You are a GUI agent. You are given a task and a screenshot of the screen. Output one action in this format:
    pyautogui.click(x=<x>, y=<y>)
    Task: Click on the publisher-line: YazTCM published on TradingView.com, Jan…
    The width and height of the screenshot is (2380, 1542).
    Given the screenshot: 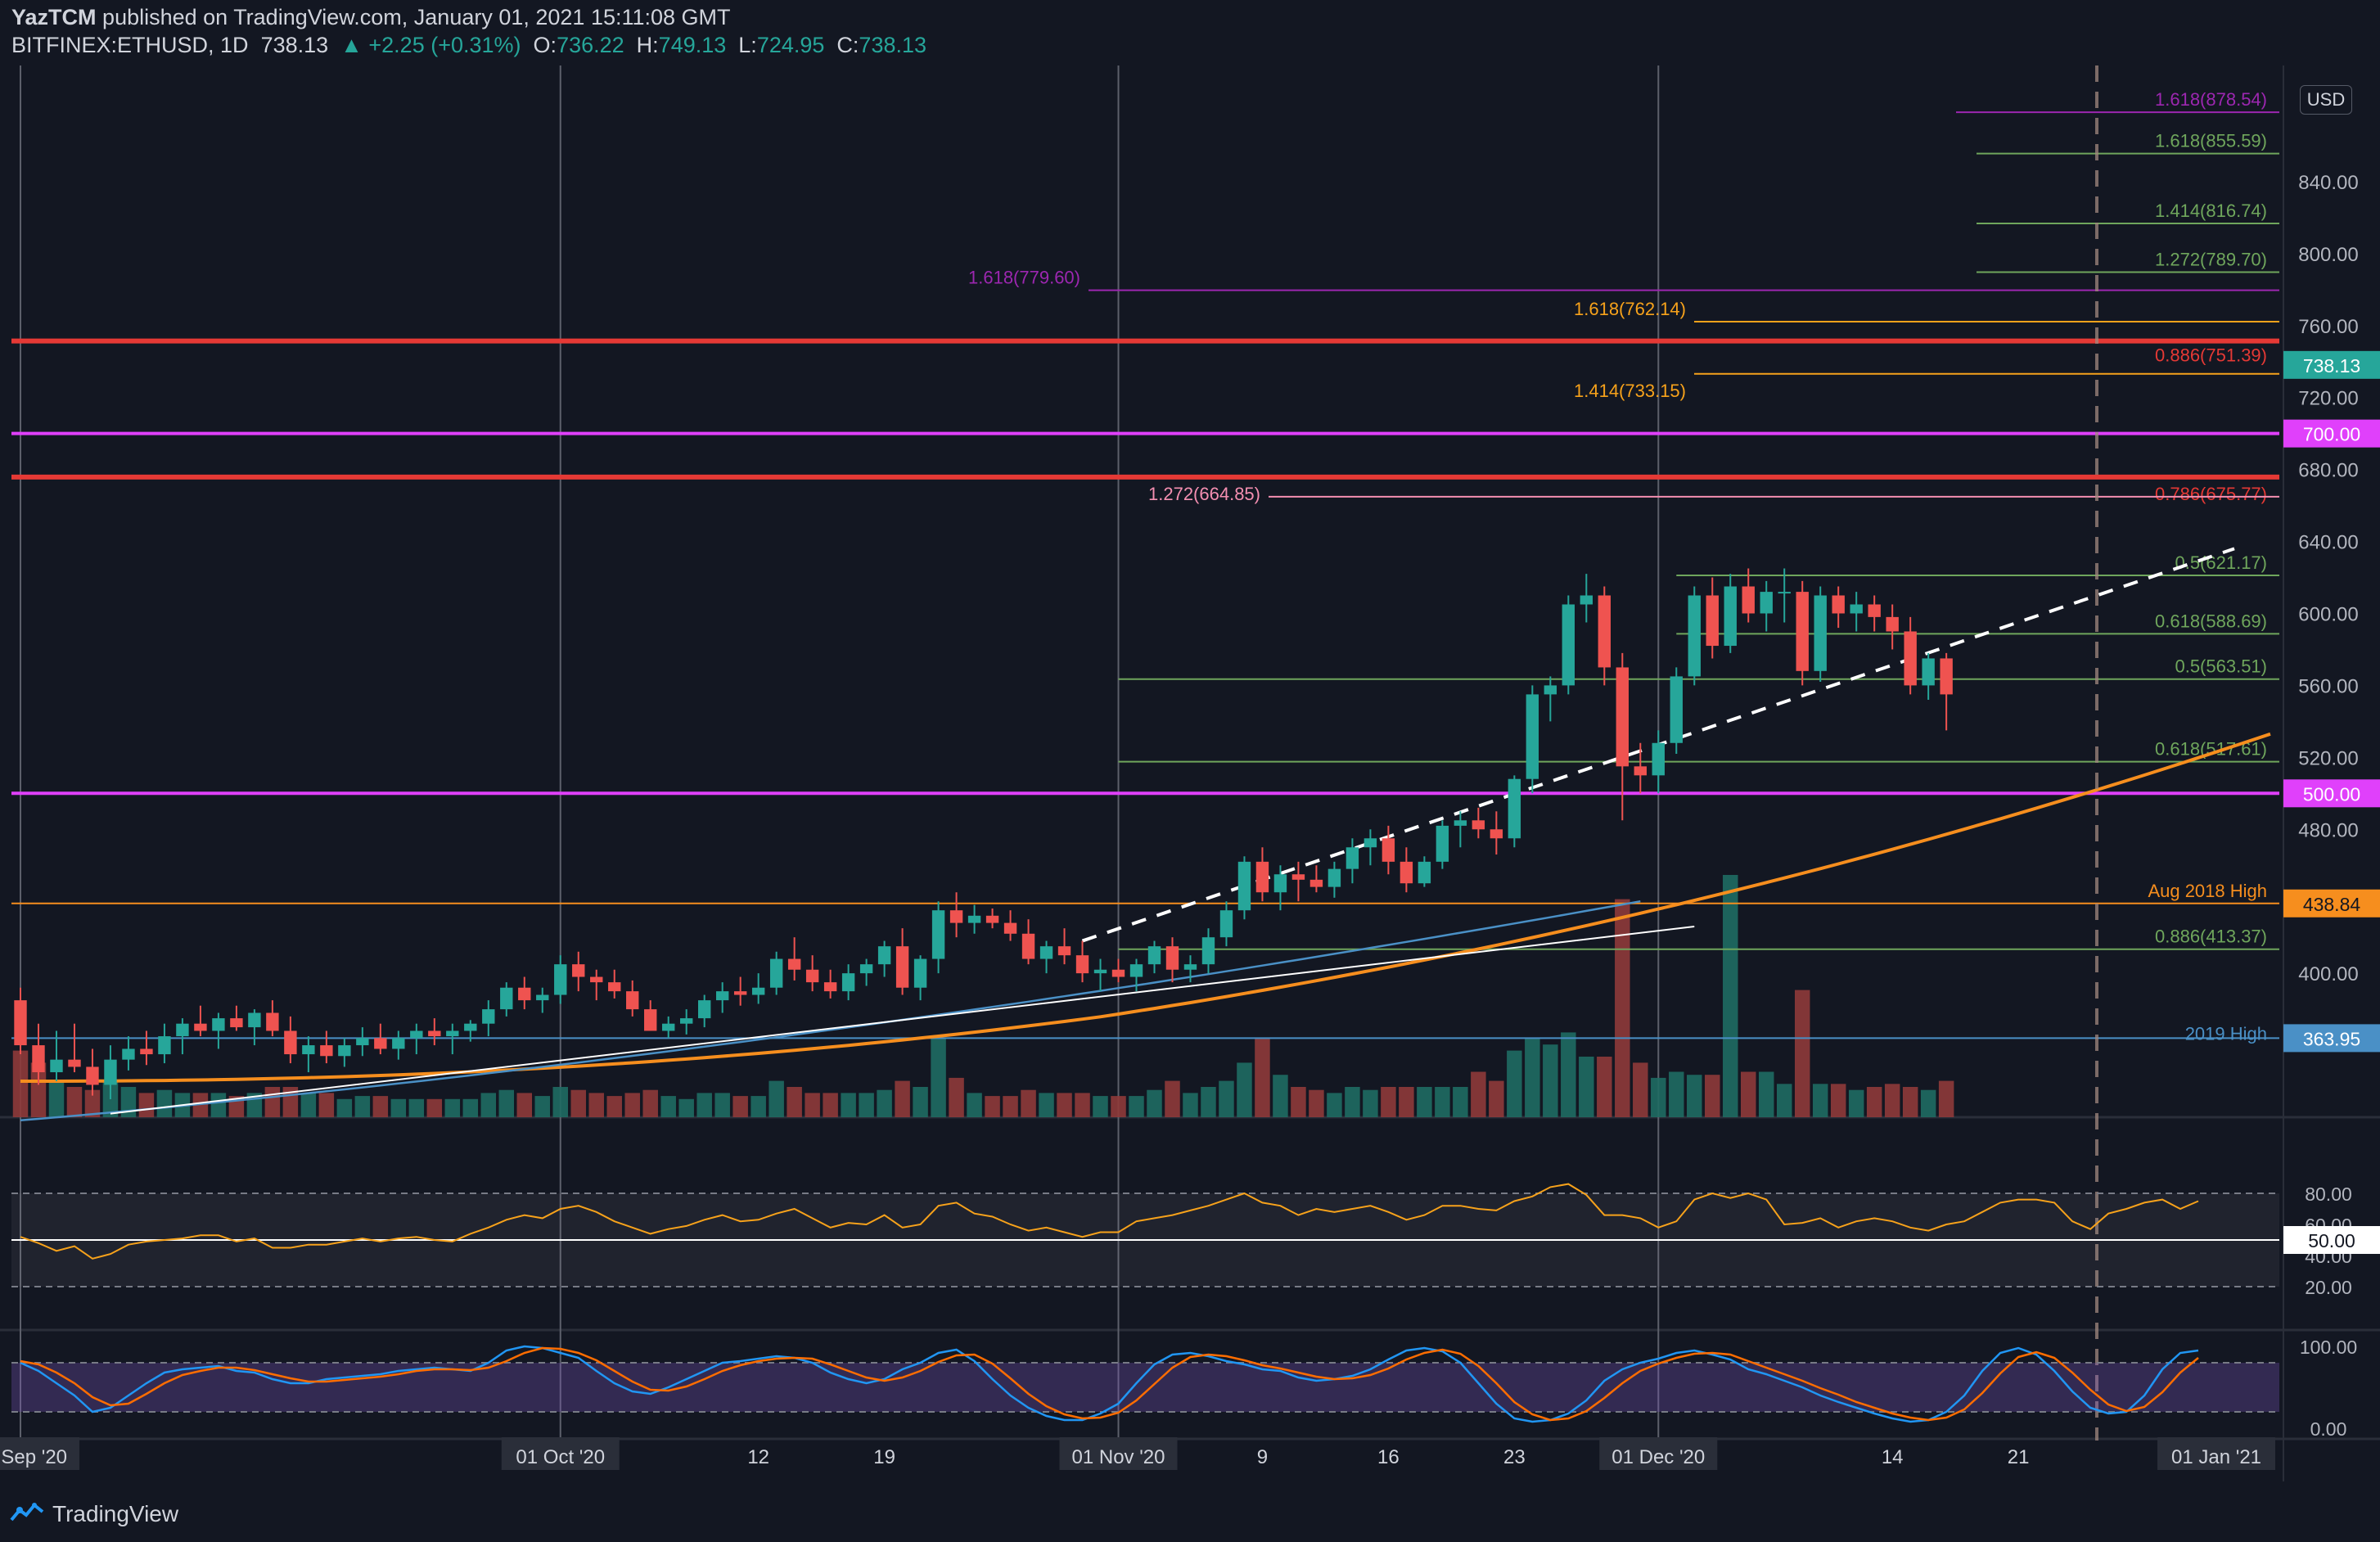 What is the action you would take?
    pyautogui.click(x=371, y=18)
    